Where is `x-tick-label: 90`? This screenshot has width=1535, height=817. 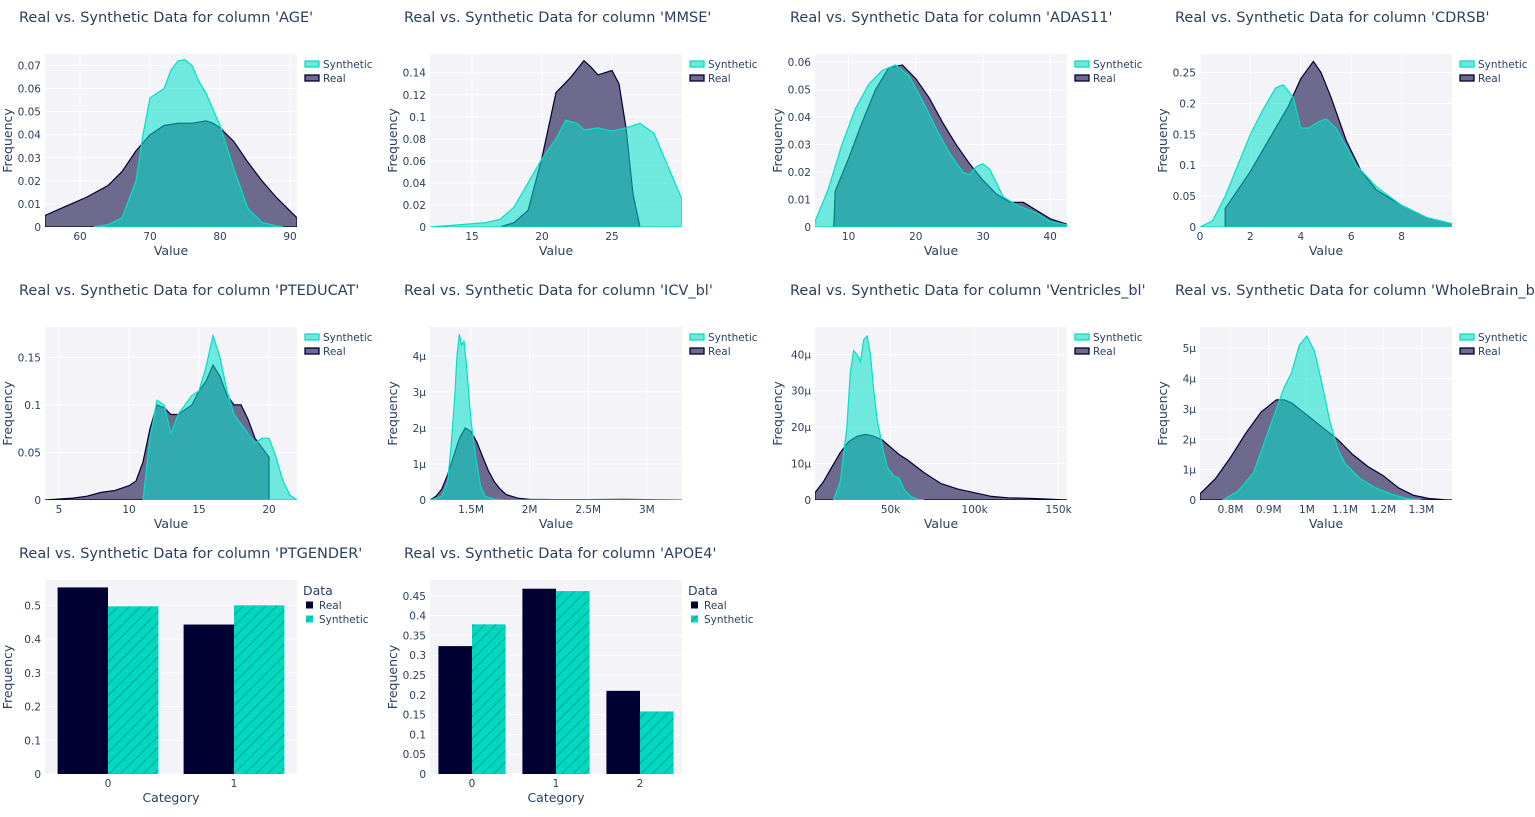
x-tick-label: 90 is located at coordinates (289, 237).